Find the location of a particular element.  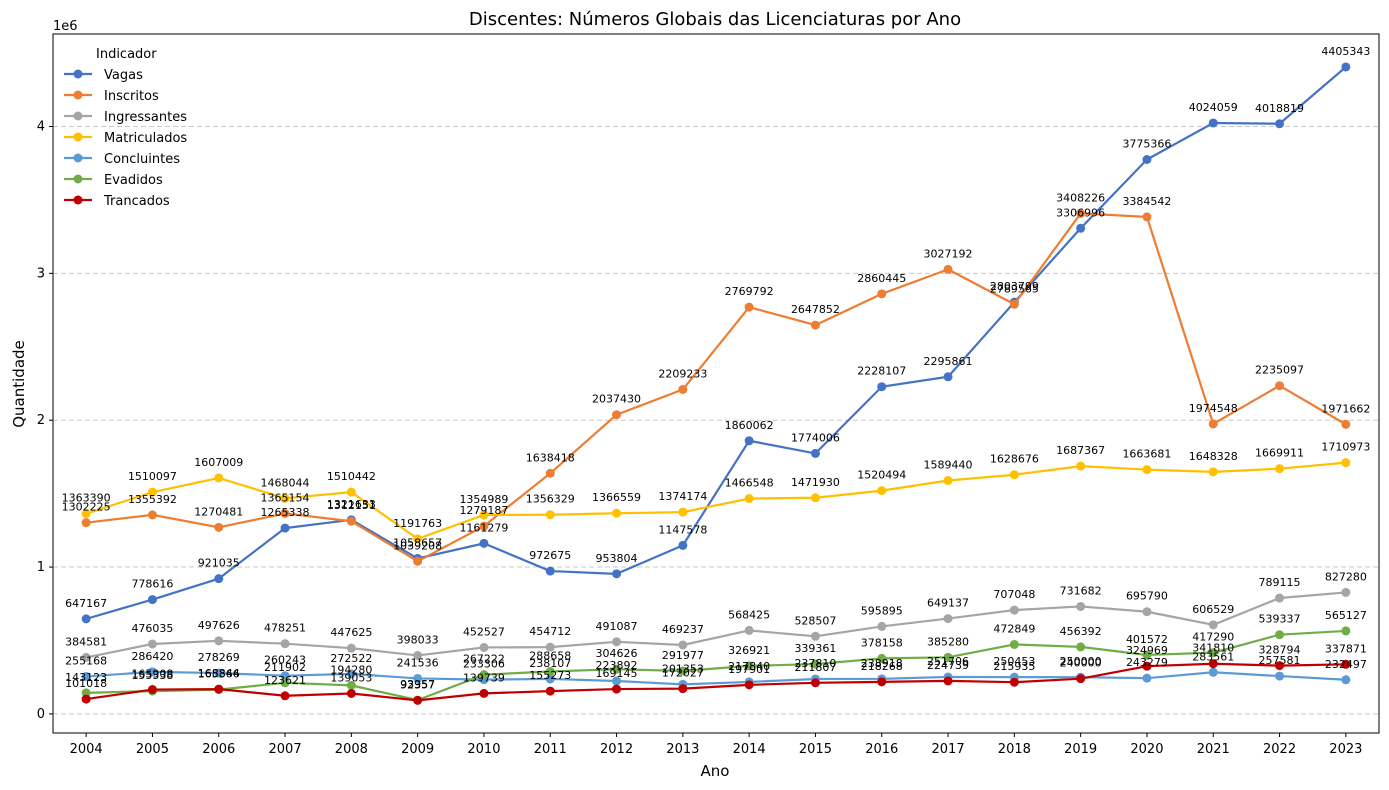

data-label-vagas: 2803799 is located at coordinates (1014, 286).